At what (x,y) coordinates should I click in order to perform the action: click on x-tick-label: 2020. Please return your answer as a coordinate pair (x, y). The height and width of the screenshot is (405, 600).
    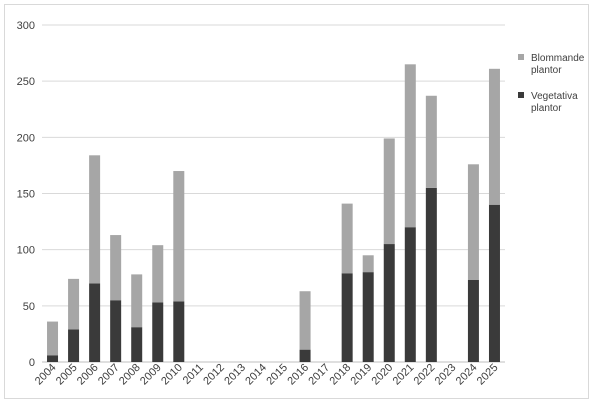
    Looking at the image, I should click on (383, 375).